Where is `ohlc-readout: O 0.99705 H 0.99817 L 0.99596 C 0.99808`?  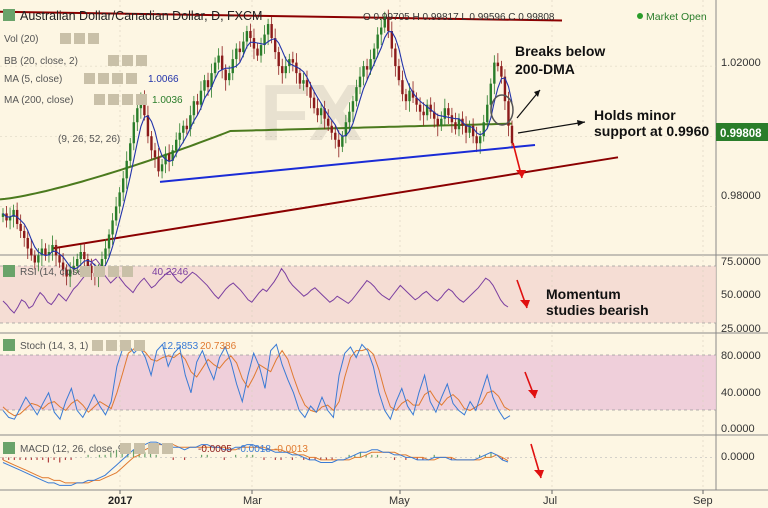
ohlc-readout: O 0.99705 H 0.99817 L 0.99596 C 0.99808 is located at coordinates (459, 17).